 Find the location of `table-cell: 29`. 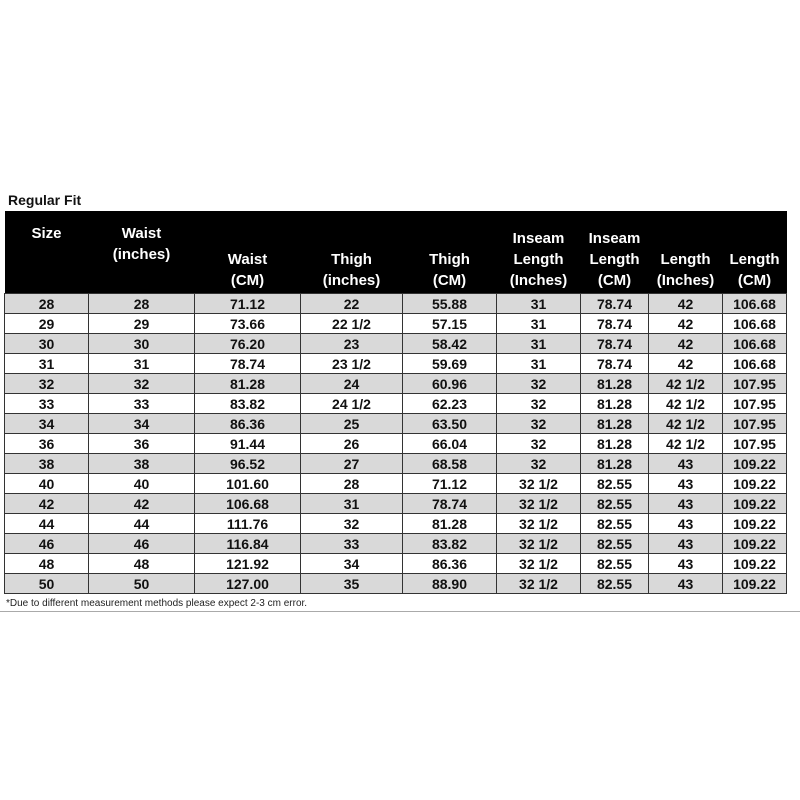

table-cell: 29 is located at coordinates (141, 323).